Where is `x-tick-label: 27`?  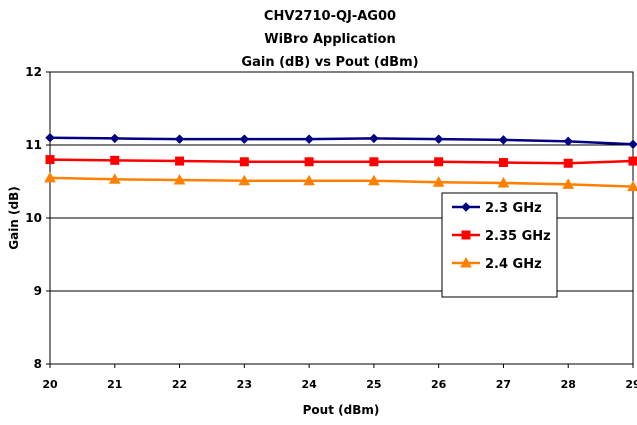 x-tick-label: 27 is located at coordinates (503, 384).